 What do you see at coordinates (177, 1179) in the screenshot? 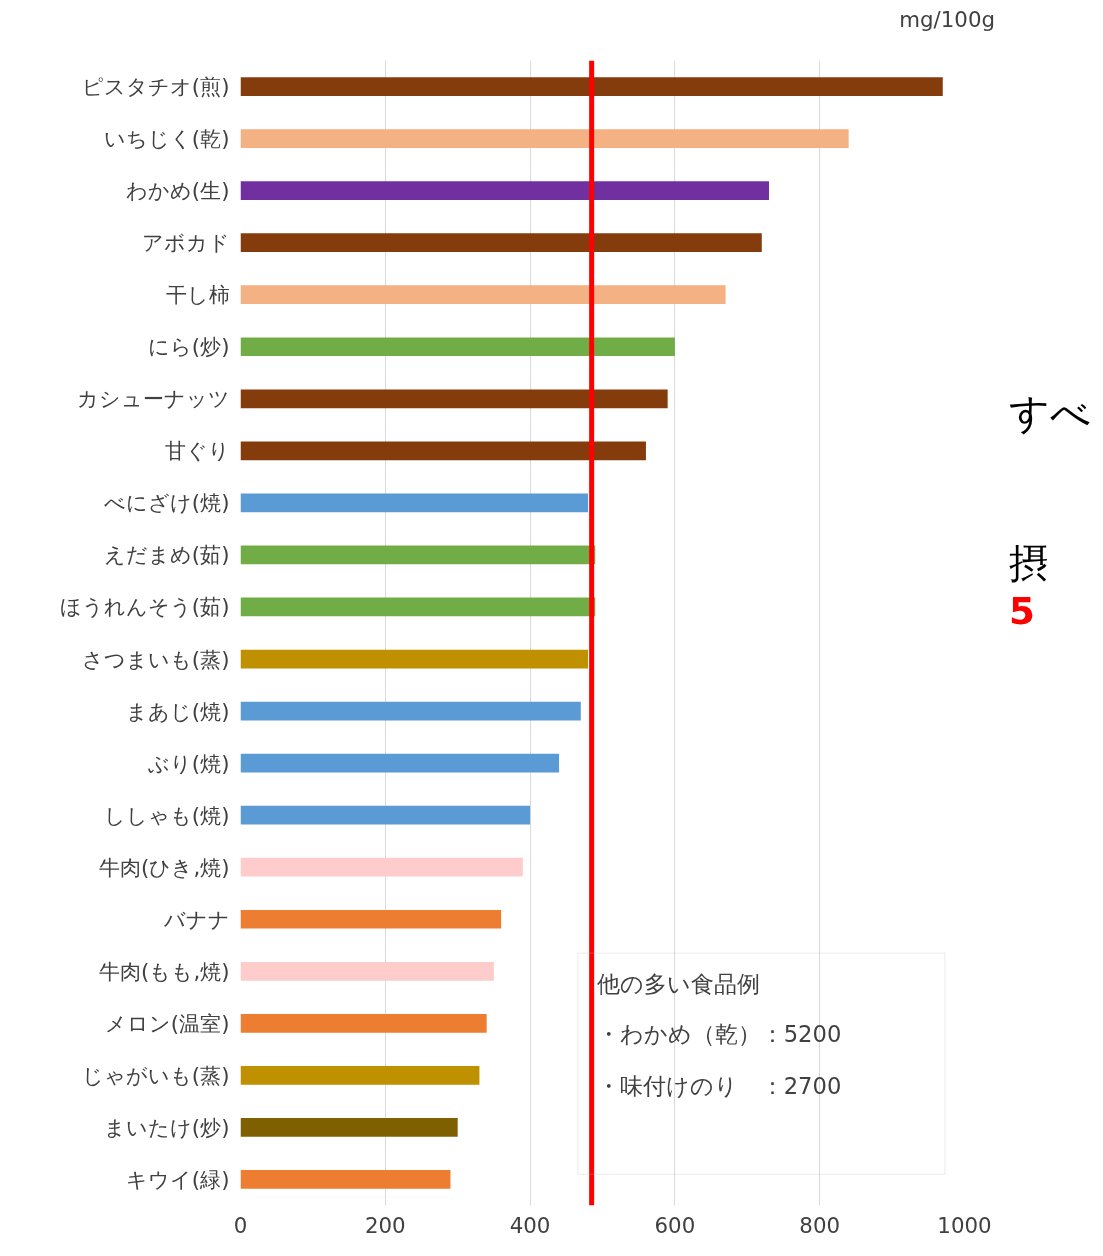
I see `y-tick-label: キウイ(緑)` at bounding box center [177, 1179].